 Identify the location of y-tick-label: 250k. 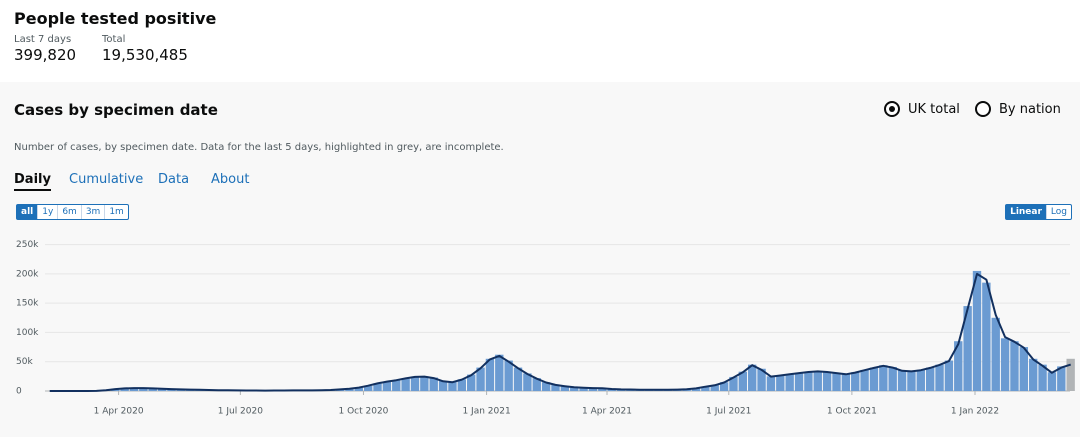
(27, 245).